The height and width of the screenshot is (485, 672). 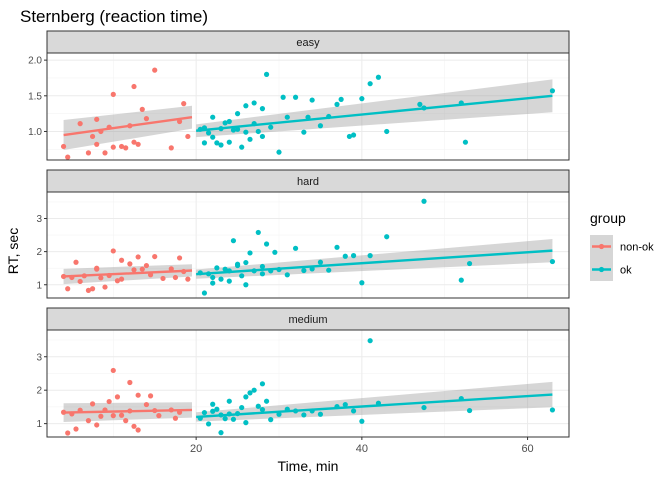 I want to click on facet-strip-label: easy, so click(x=308, y=43).